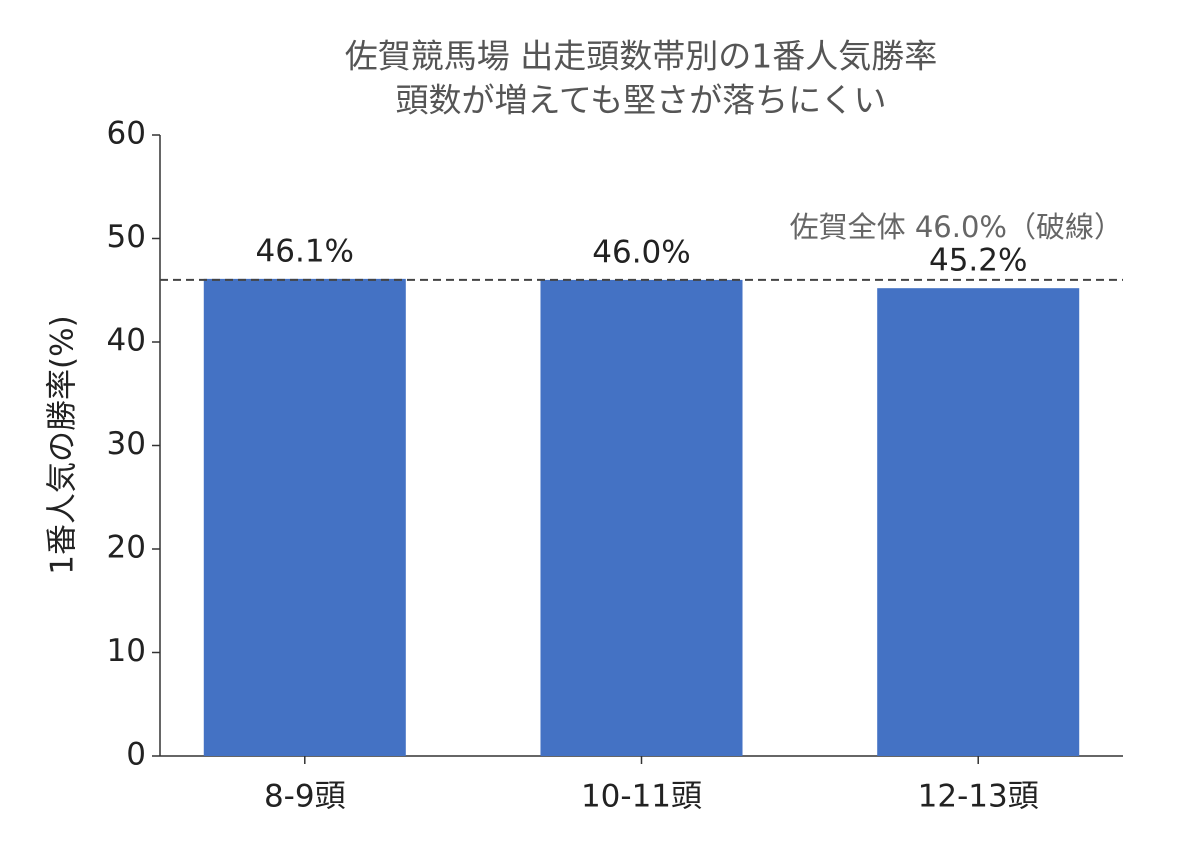 The image size is (1188, 858). What do you see at coordinates (126, 444) in the screenshot?
I see `y-tick-label: 30` at bounding box center [126, 444].